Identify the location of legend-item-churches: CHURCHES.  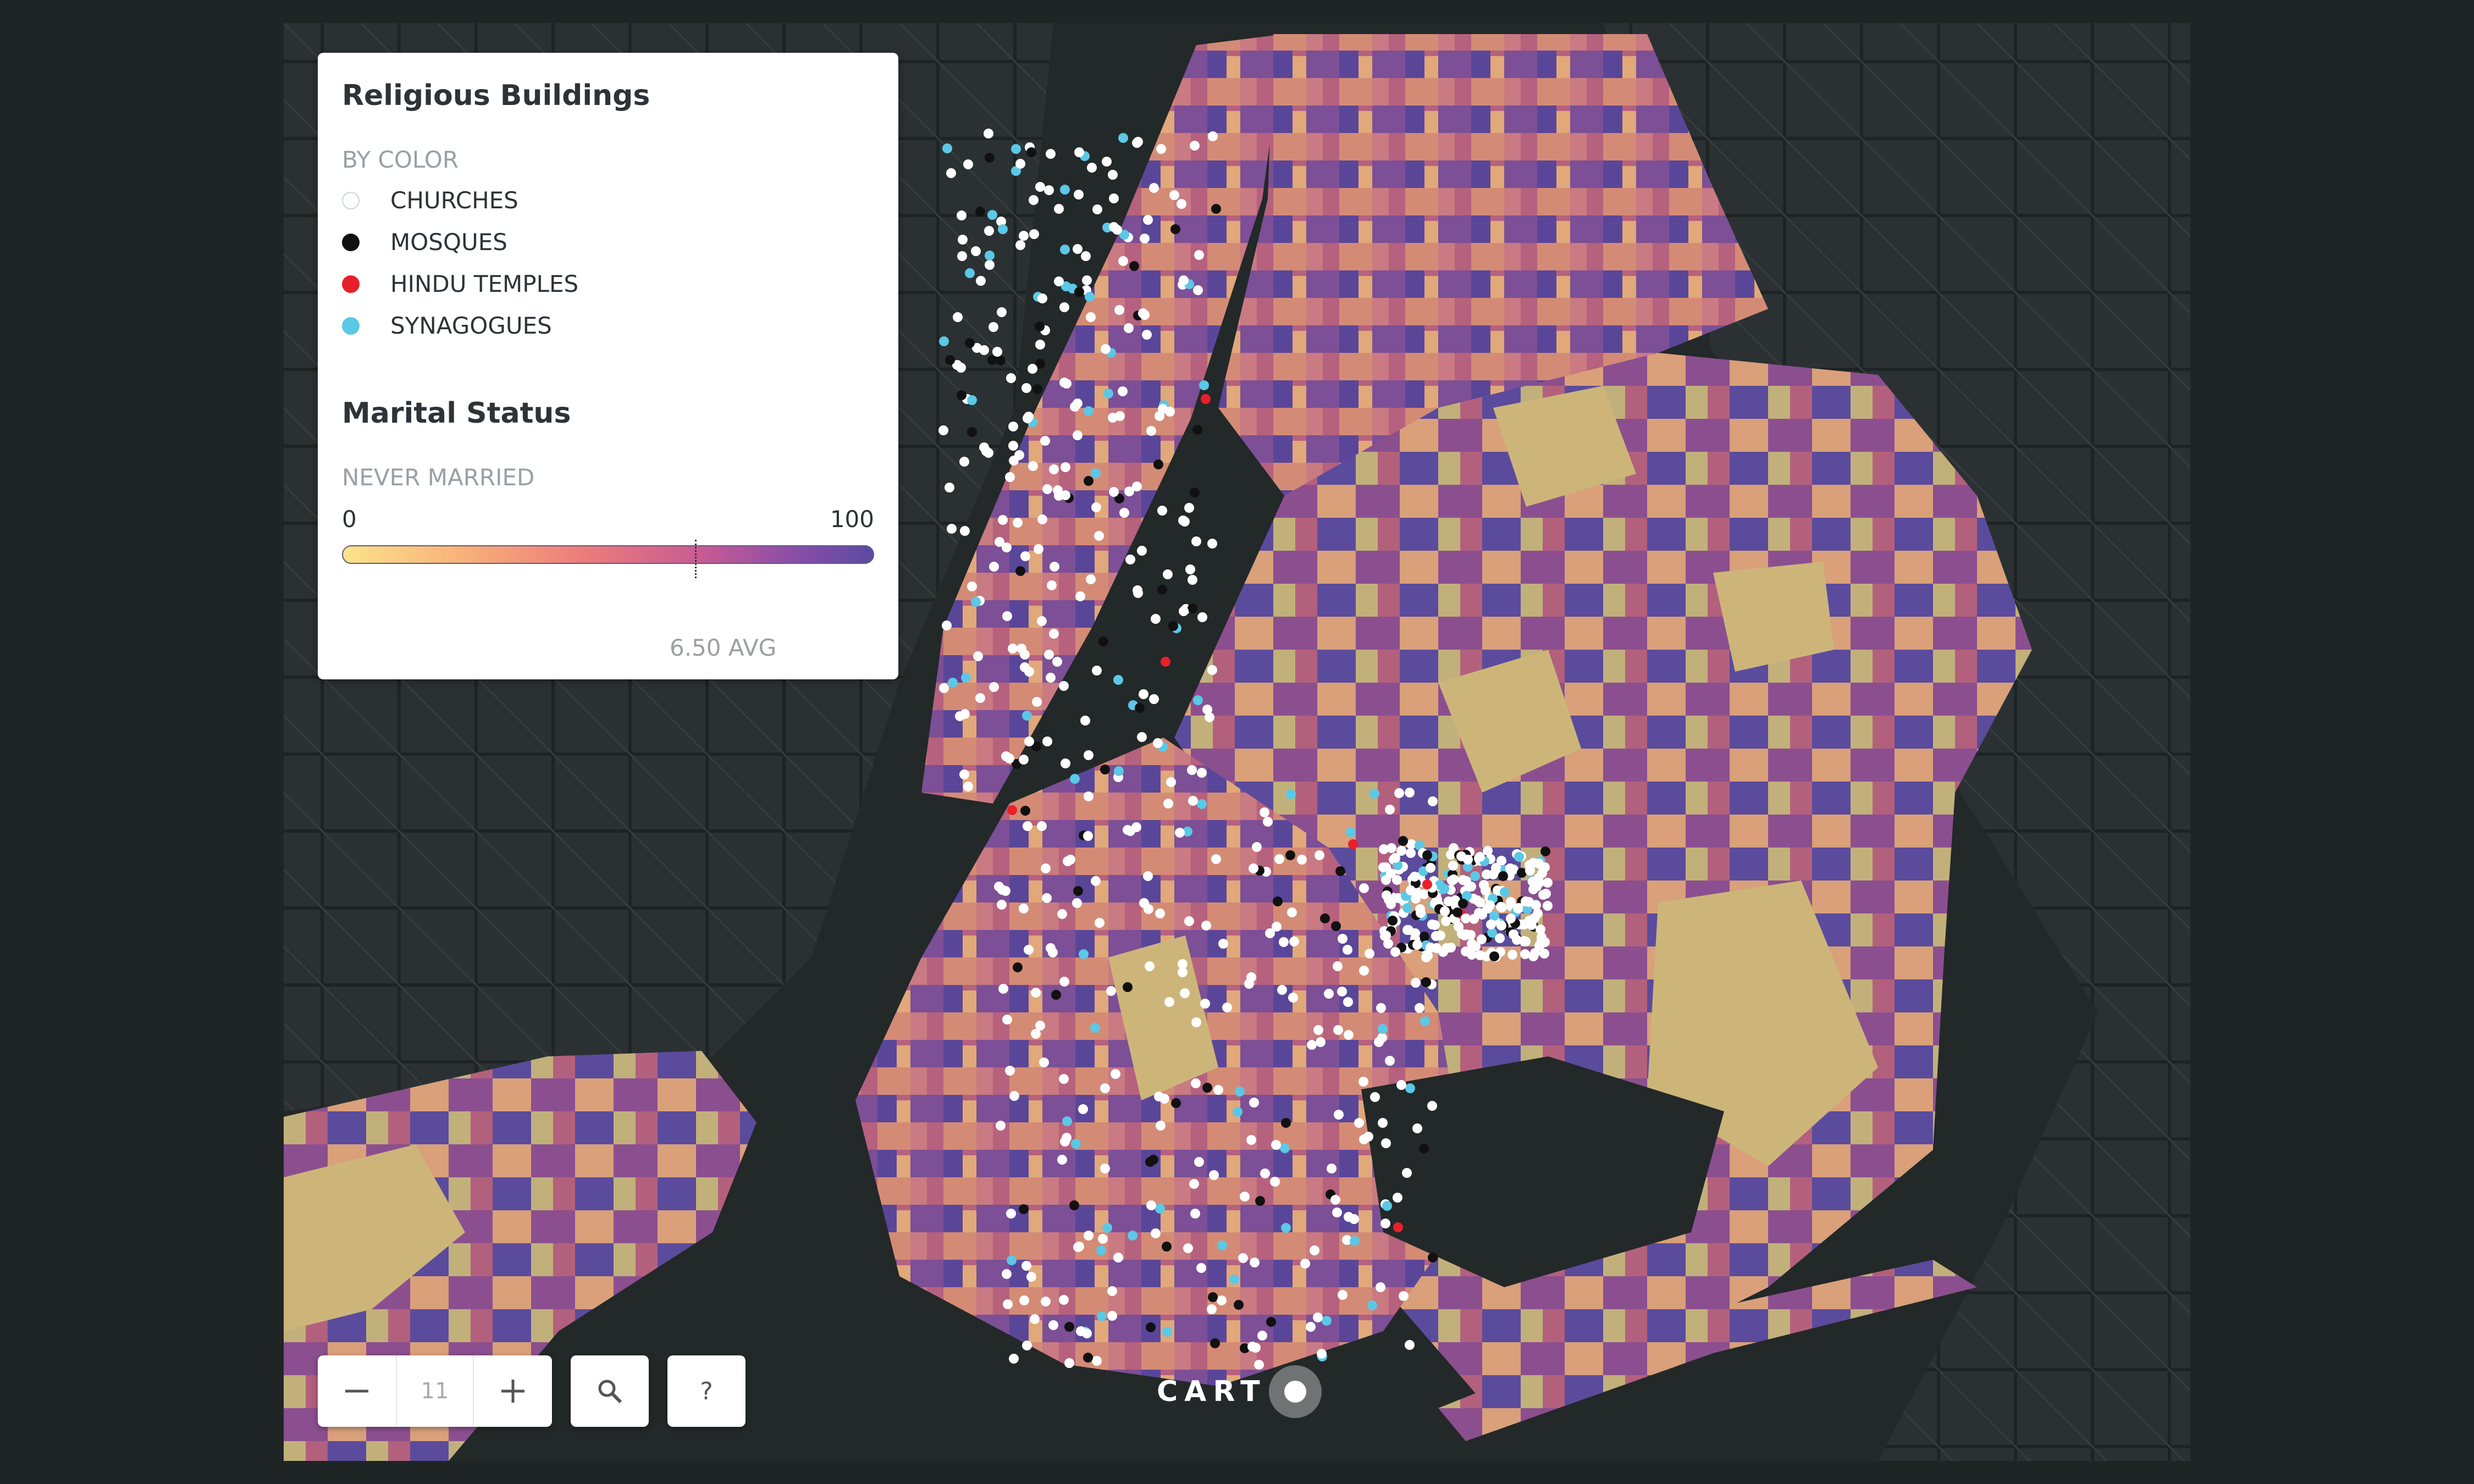
(430, 200).